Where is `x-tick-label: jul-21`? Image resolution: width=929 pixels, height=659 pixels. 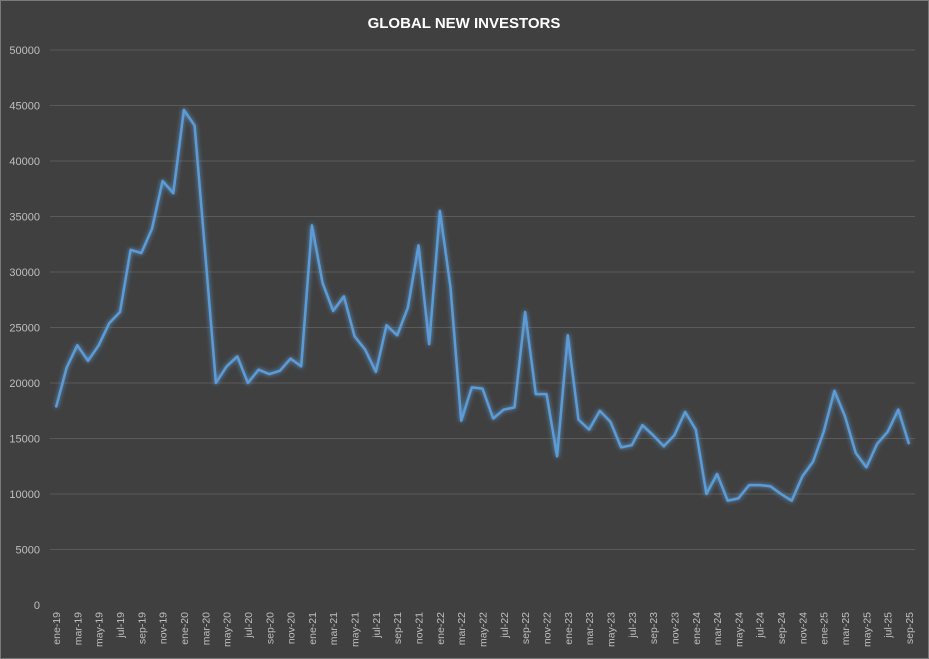
x-tick-label: jul-21 is located at coordinates (377, 625).